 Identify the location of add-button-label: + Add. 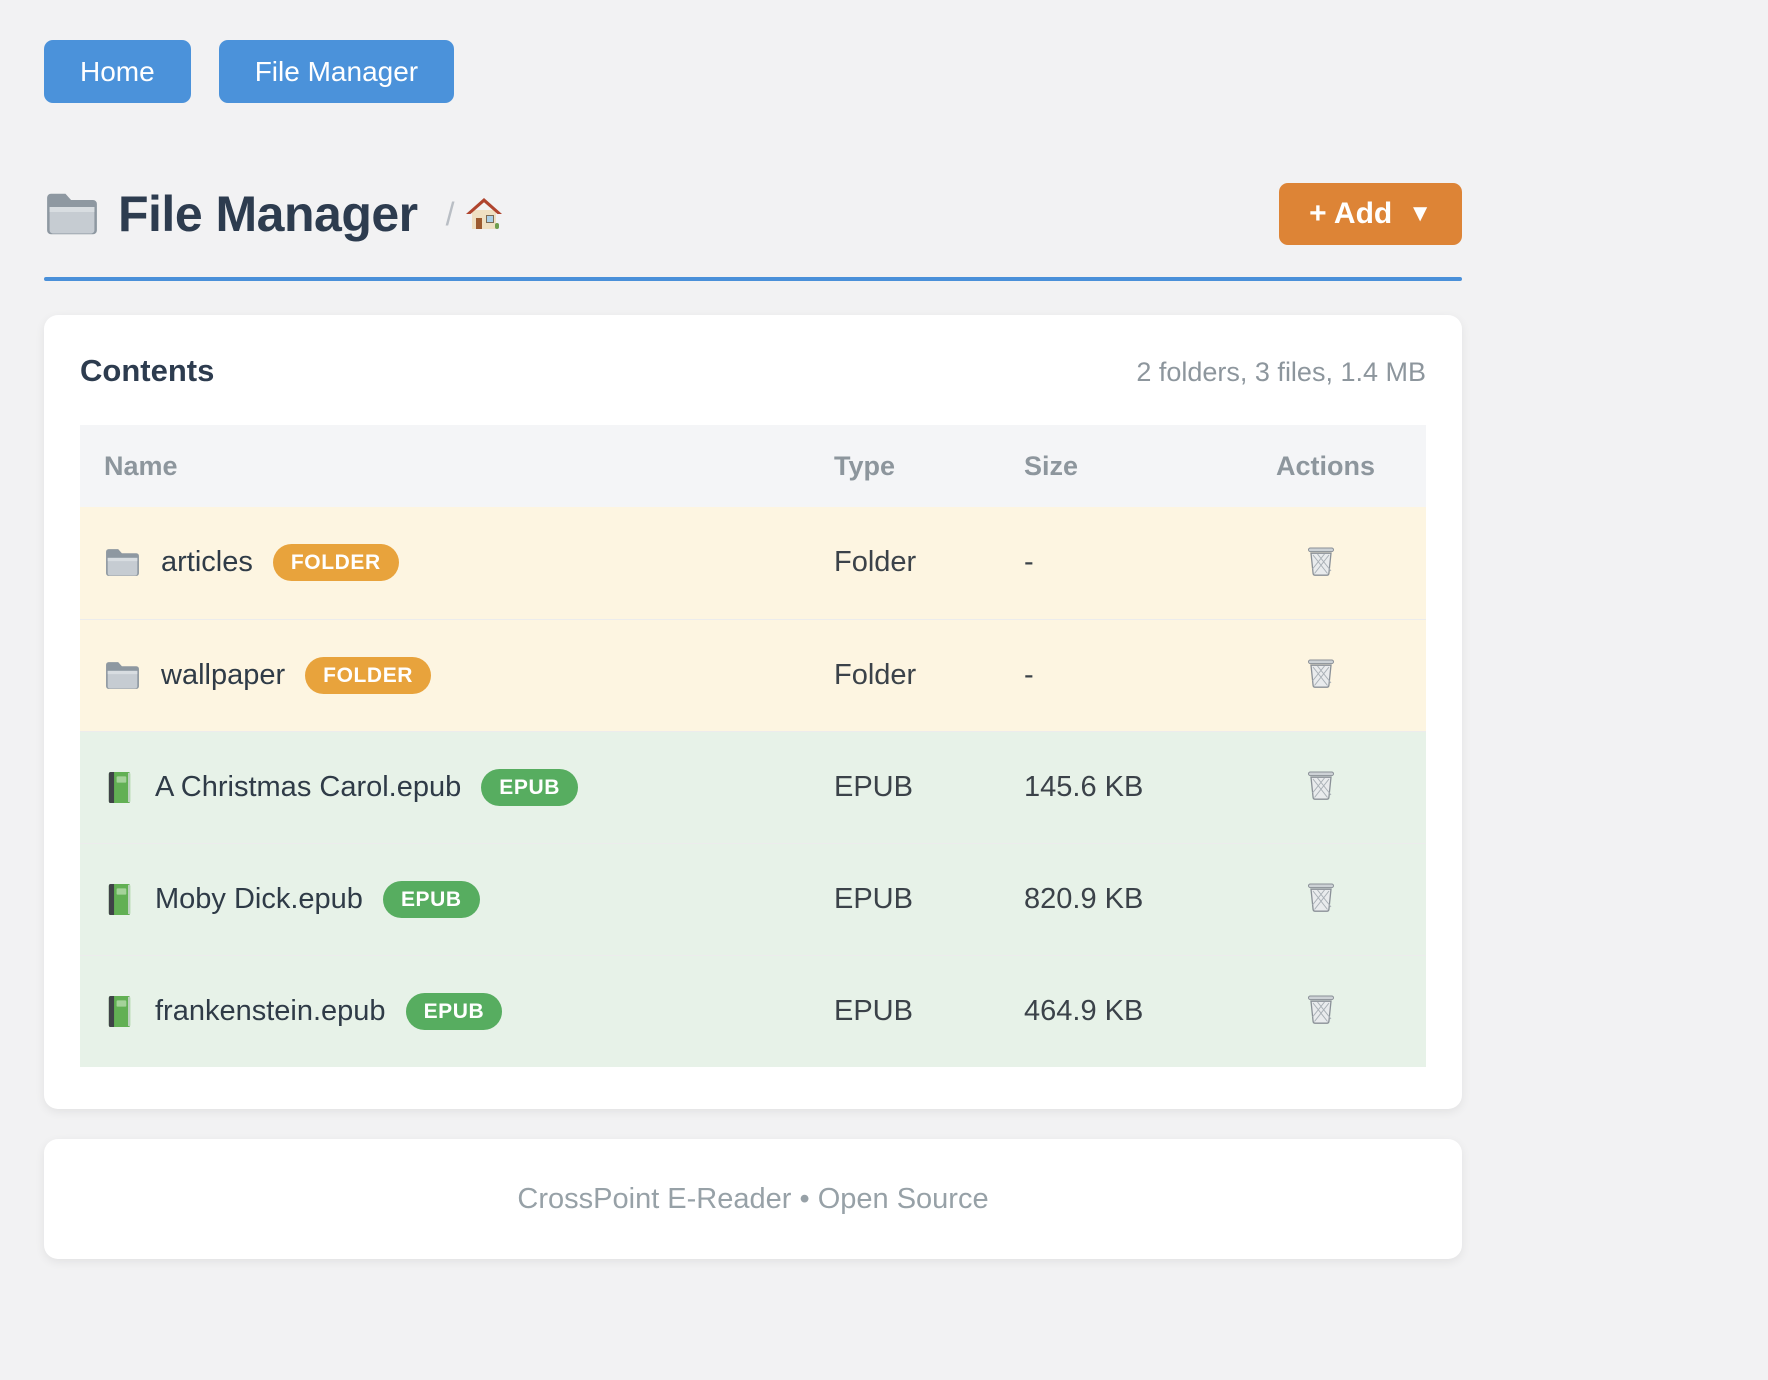
(1351, 213).